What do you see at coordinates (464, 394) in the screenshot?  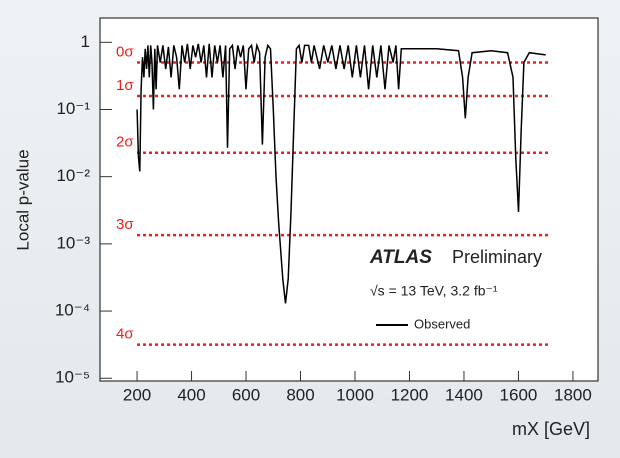 I see `x-tick-label: 1400` at bounding box center [464, 394].